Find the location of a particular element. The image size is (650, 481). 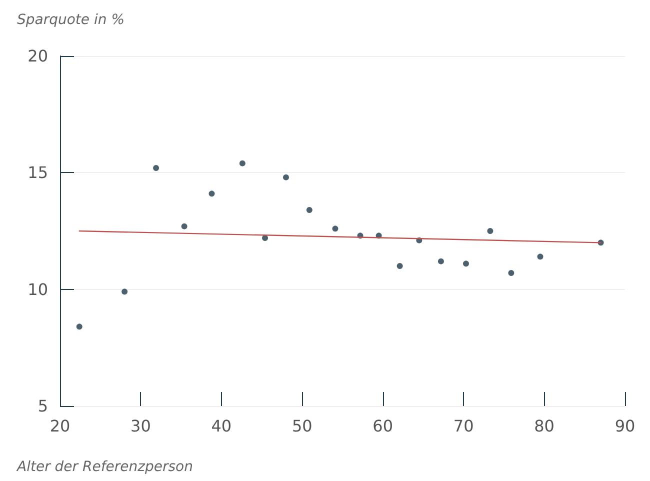

x-tick-label: 40 is located at coordinates (221, 426).